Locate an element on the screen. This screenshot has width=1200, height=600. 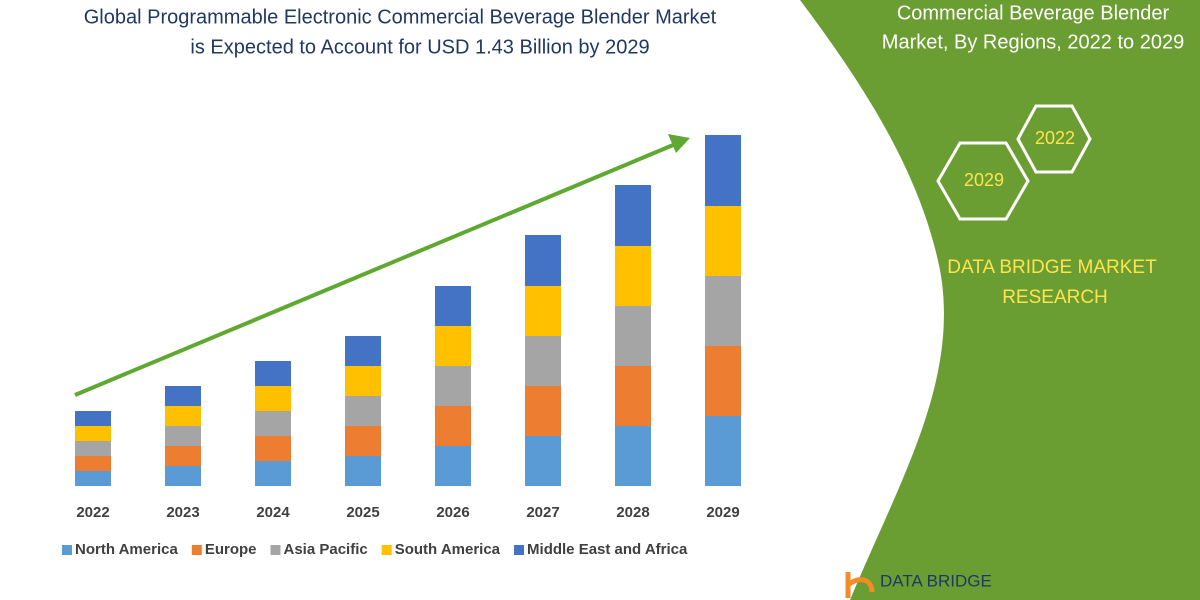
x-tick-label: 2027 is located at coordinates (542, 512).